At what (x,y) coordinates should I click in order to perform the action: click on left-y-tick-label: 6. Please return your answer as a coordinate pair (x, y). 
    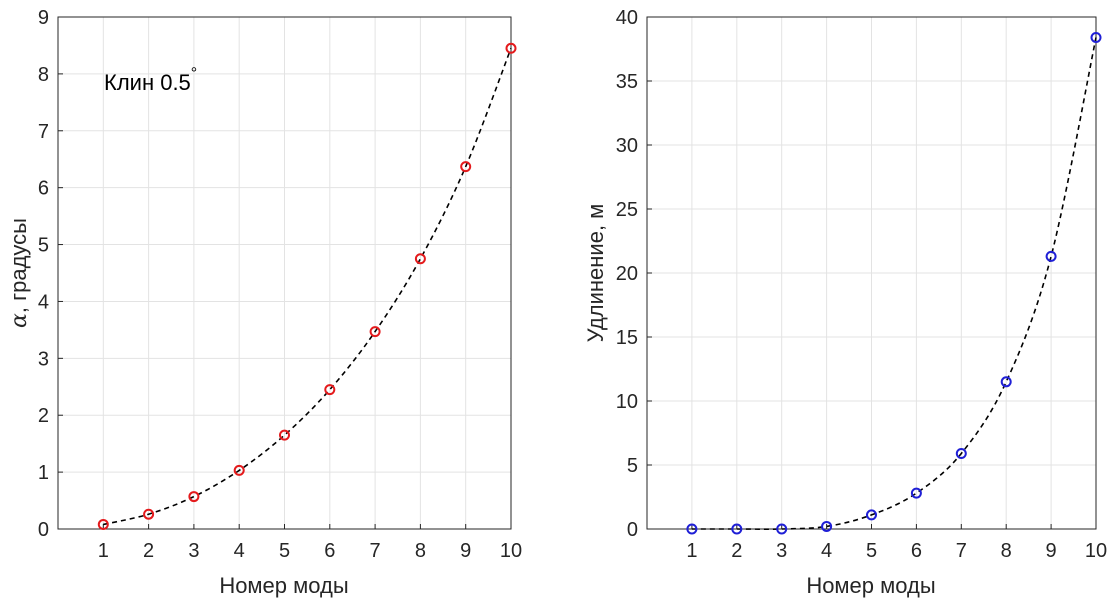
    Looking at the image, I should click on (43, 189).